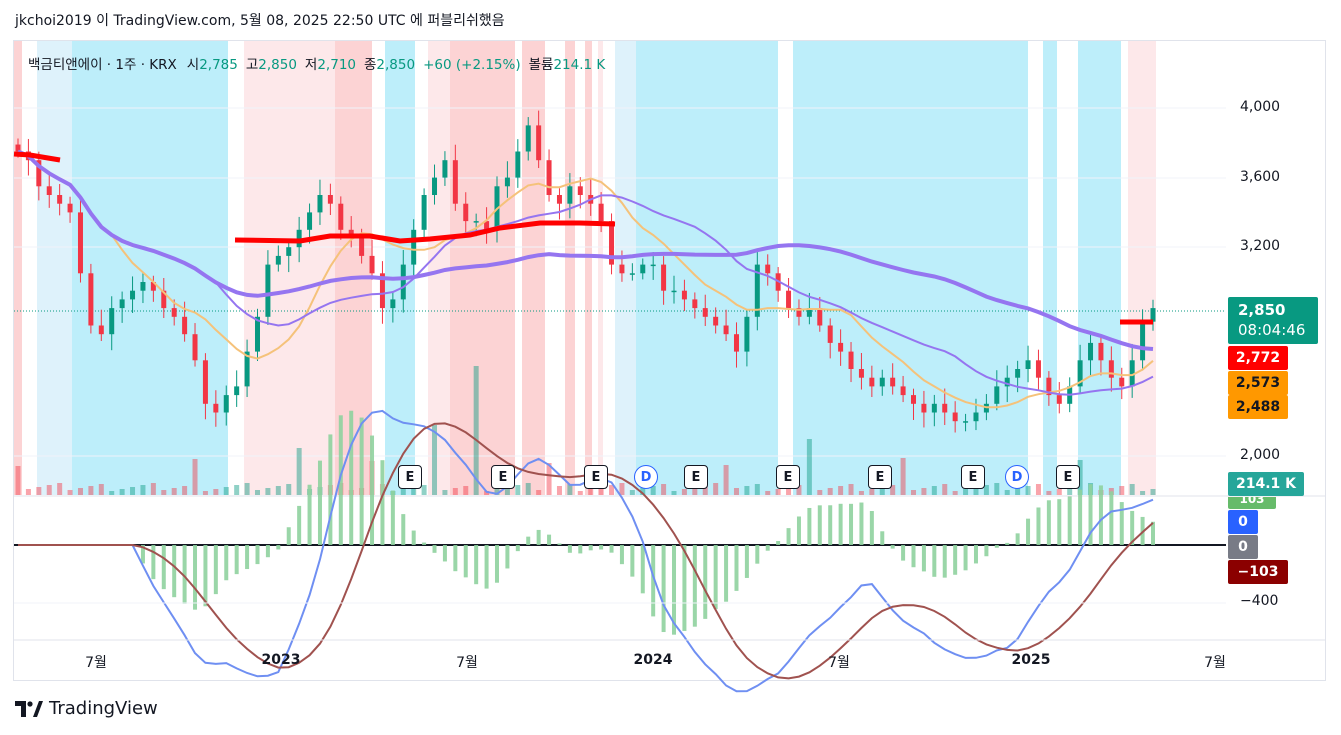 The width and height of the screenshot is (1341, 735). Describe the element at coordinates (370, 65) in the screenshot. I see `legend-close-label: 종` at that location.